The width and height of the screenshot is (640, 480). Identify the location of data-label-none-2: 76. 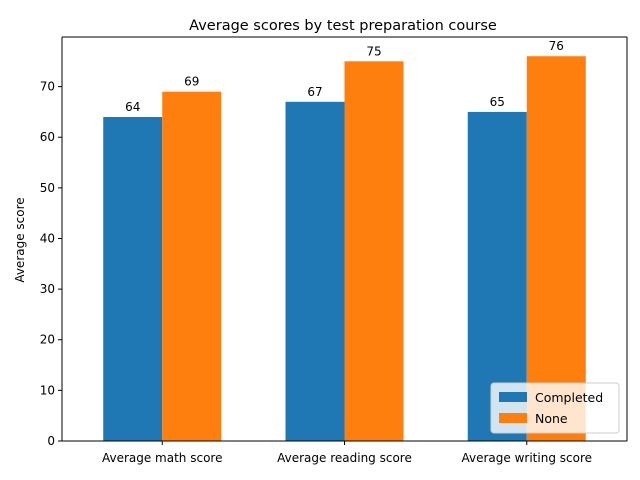
(556, 46).